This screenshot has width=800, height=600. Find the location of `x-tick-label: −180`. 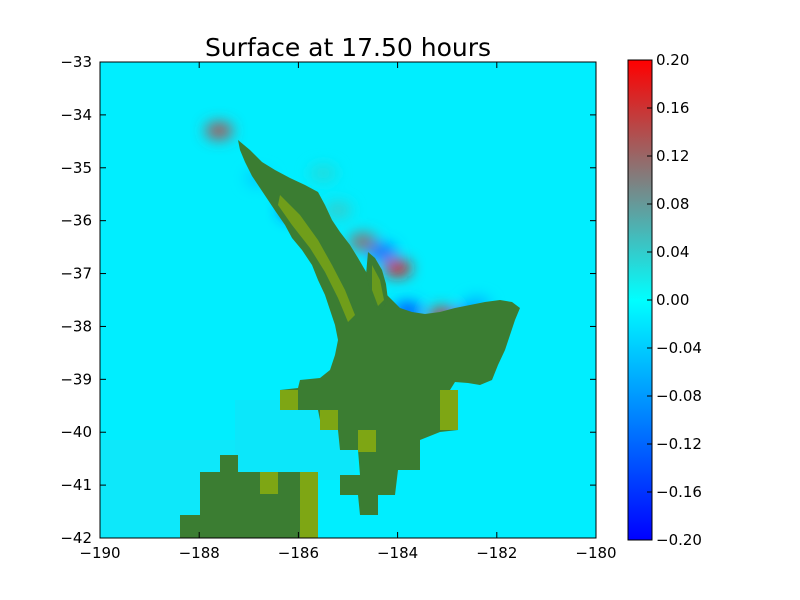

x-tick-label: −180 is located at coordinates (595, 553).